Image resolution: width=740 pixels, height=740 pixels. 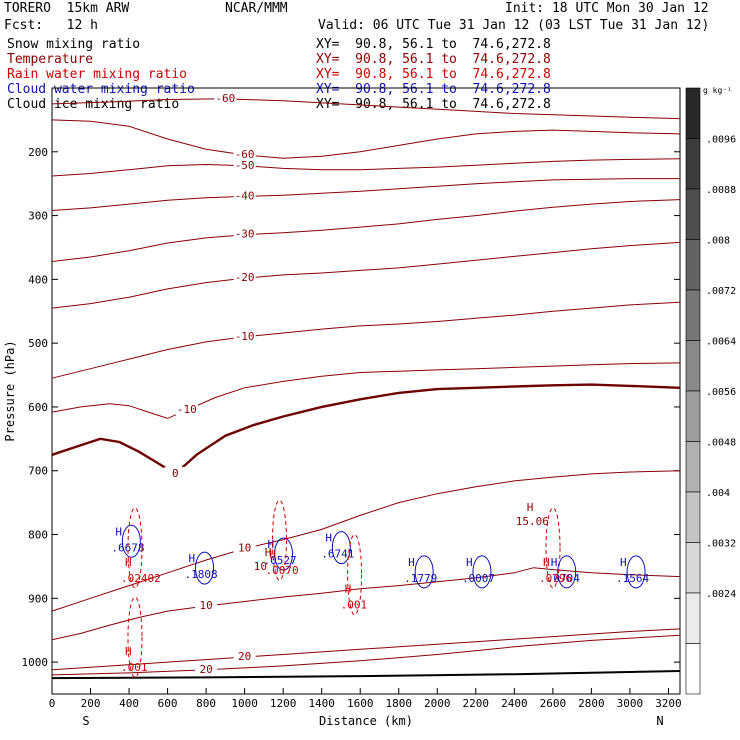 What do you see at coordinates (118, 531) in the screenshot?
I see `cloud-water-high-marker-0: H` at bounding box center [118, 531].